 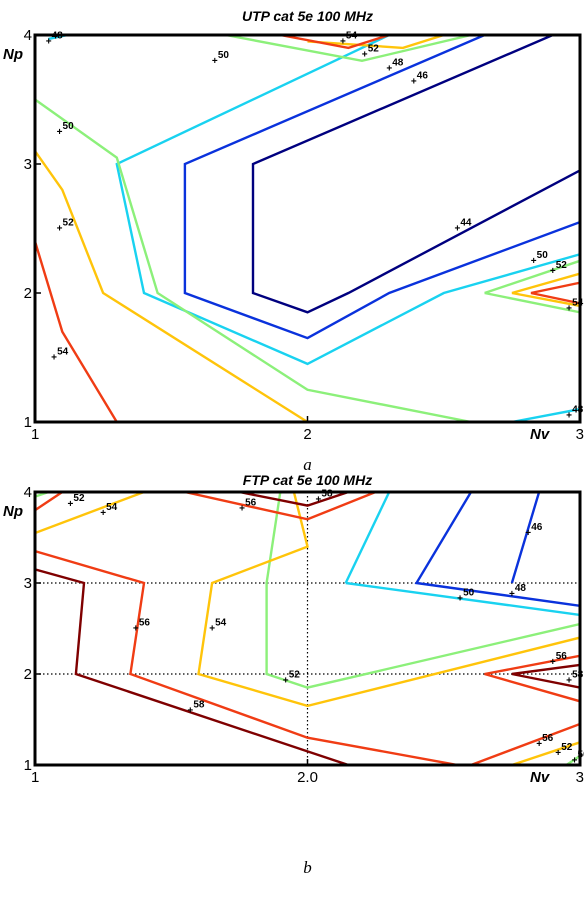 I want to click on contour-value-label: 44, so click(x=466, y=223).